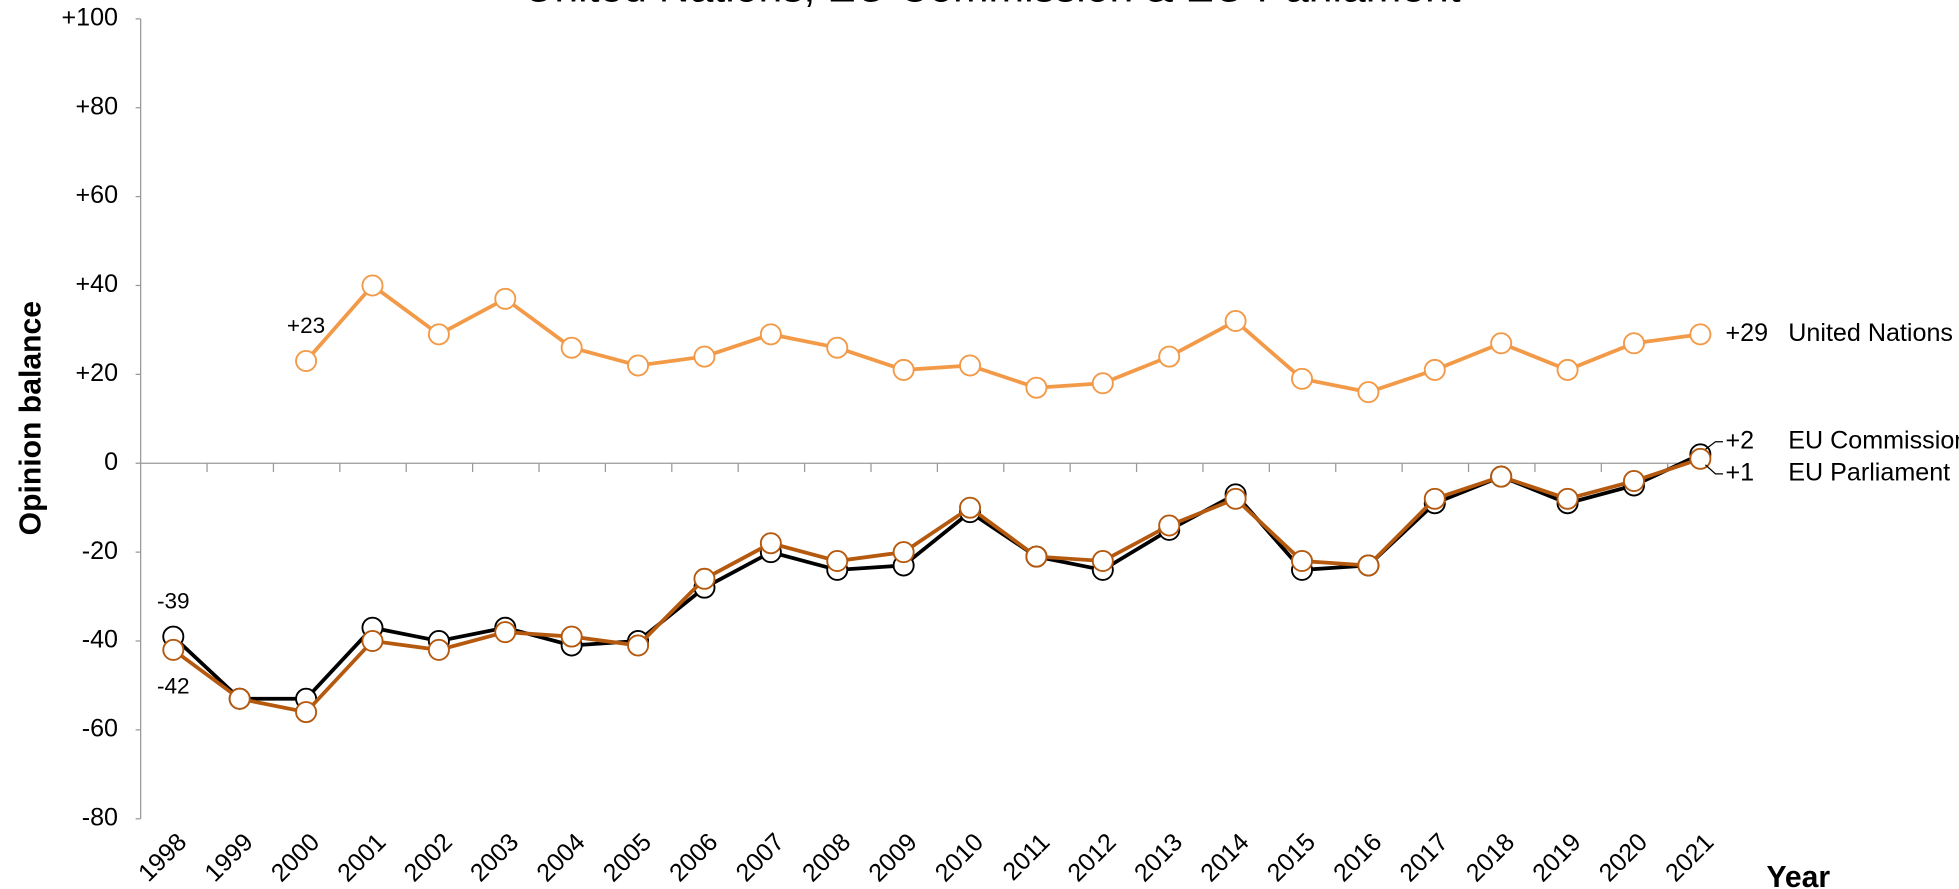  Describe the element at coordinates (1746, 333) in the screenshot. I see `data-label: +29` at that location.